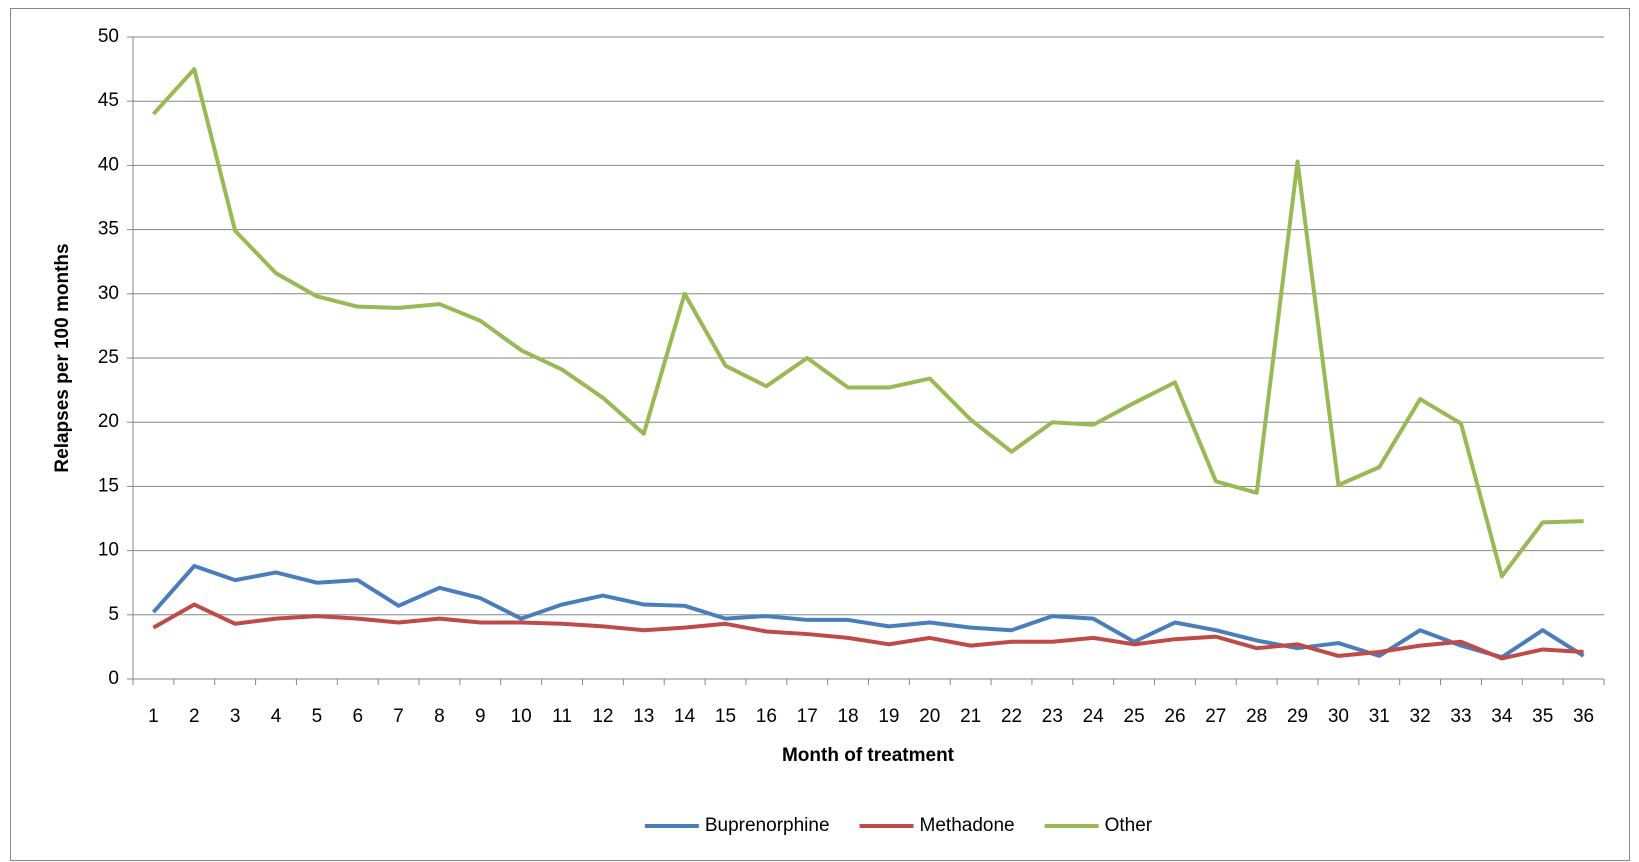 The image size is (1639, 862). I want to click on x-tick-label: 19, so click(888, 716).